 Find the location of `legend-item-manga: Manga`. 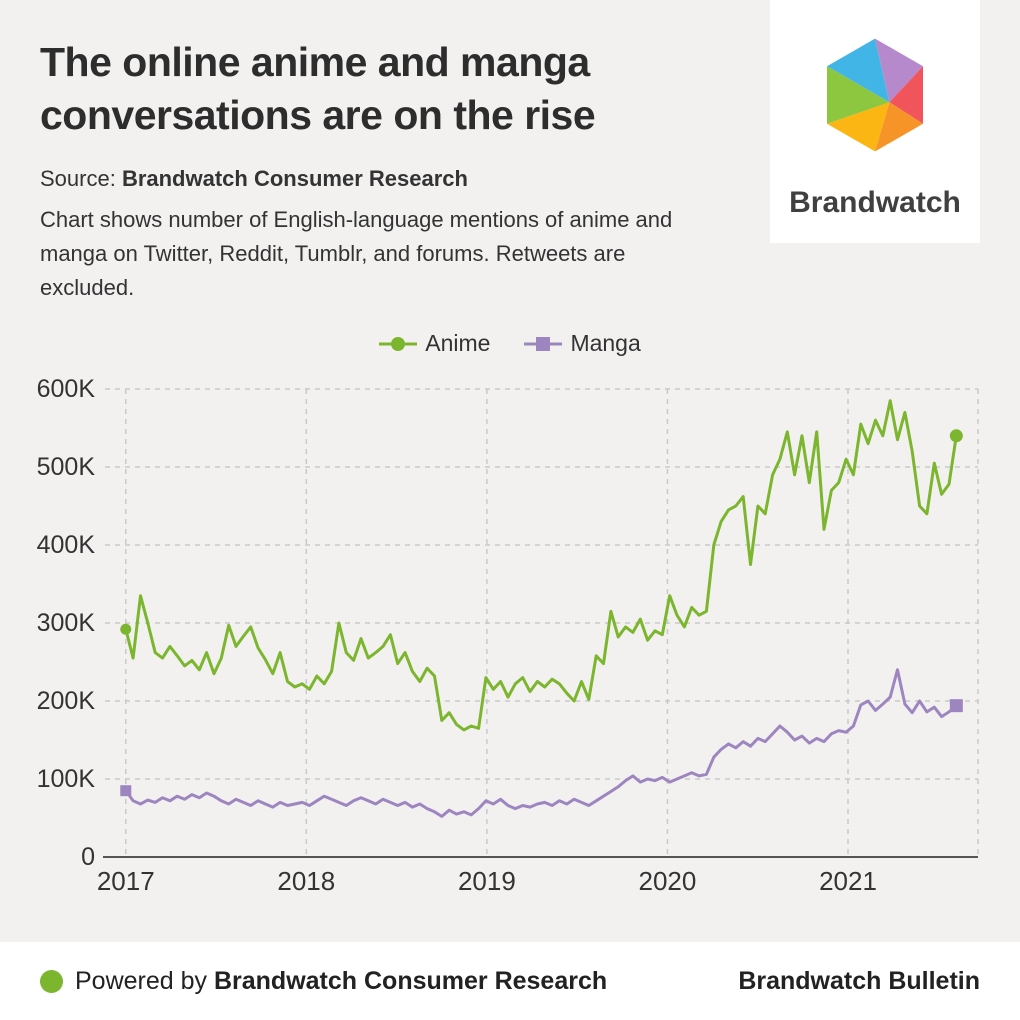

legend-item-manga: Manga is located at coordinates (582, 343).